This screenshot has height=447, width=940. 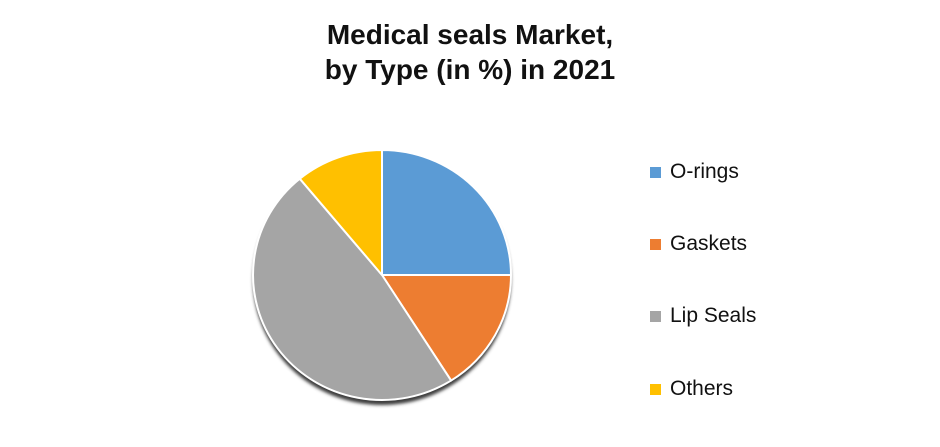 What do you see at coordinates (352, 289) in the screenshot?
I see `pie-slice-lip-seals` at bounding box center [352, 289].